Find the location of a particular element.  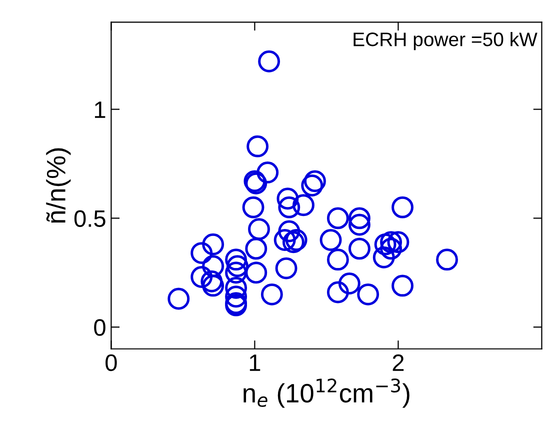

x-tick-label: 0 is located at coordinates (111, 363).